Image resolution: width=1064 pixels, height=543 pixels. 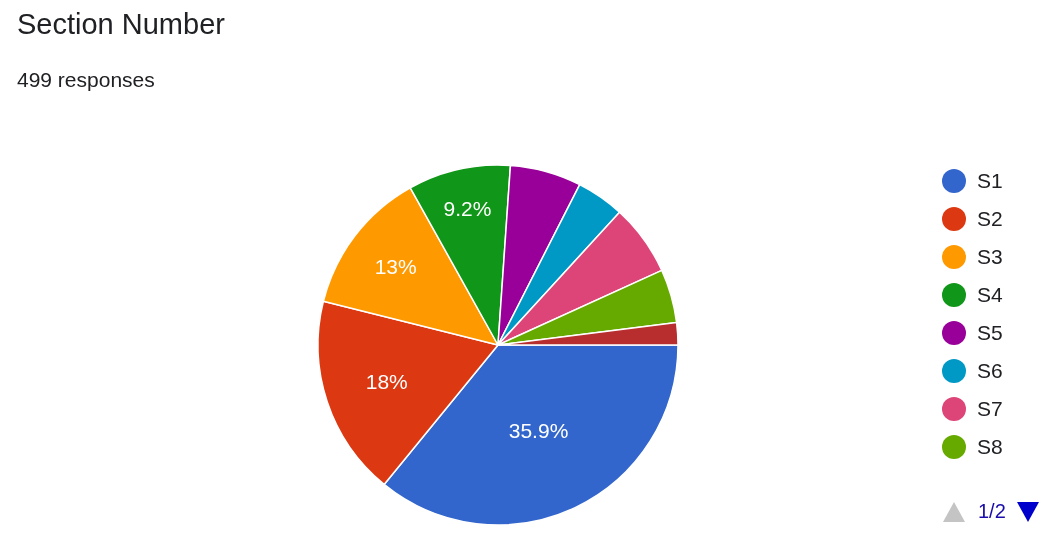 What do you see at coordinates (121, 24) in the screenshot?
I see `chart-title: Section Number` at bounding box center [121, 24].